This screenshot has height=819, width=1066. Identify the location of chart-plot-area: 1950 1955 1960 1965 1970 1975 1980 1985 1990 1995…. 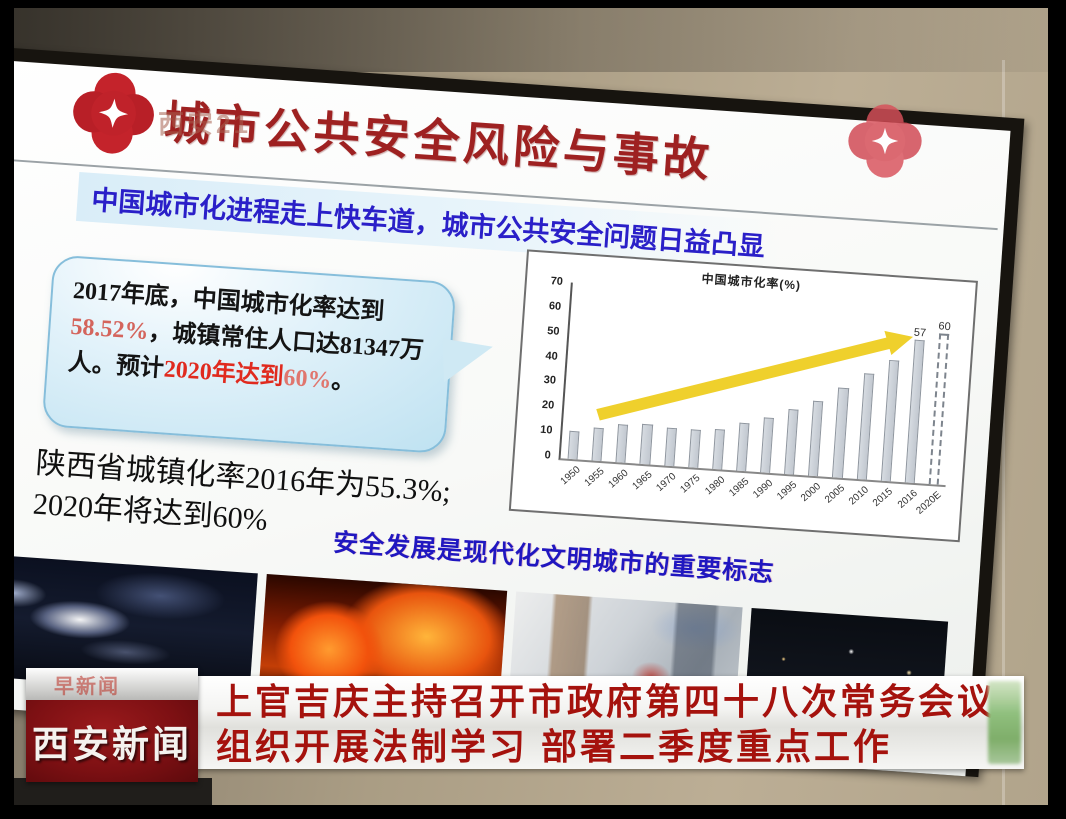
(758, 399).